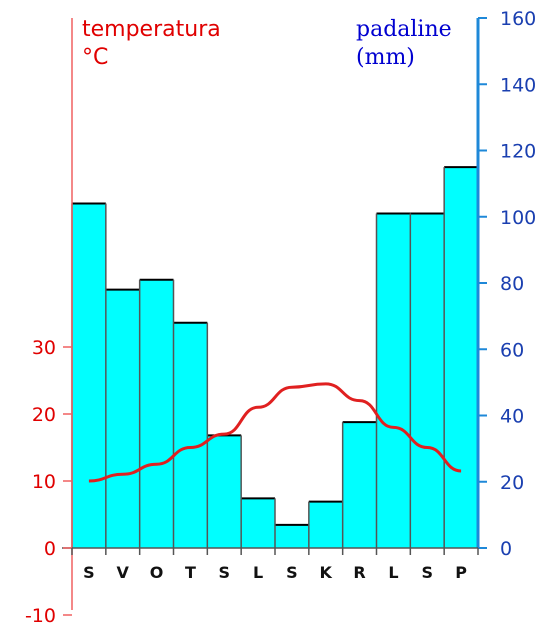  What do you see at coordinates (95, 57) in the screenshot?
I see `left-axis-title-line2: °C` at bounding box center [95, 57].